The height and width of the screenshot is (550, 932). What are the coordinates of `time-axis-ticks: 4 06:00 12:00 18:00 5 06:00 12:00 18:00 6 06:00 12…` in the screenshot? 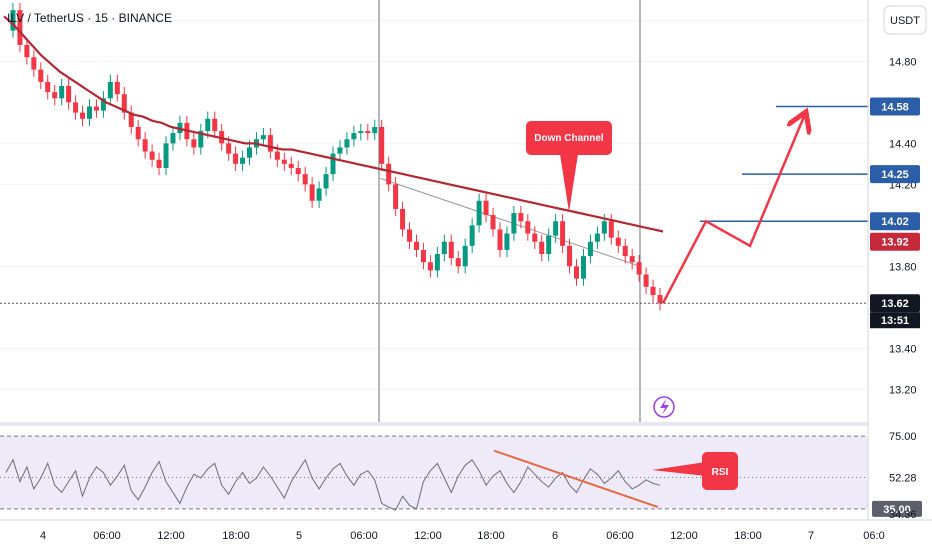 It's located at (462, 536).